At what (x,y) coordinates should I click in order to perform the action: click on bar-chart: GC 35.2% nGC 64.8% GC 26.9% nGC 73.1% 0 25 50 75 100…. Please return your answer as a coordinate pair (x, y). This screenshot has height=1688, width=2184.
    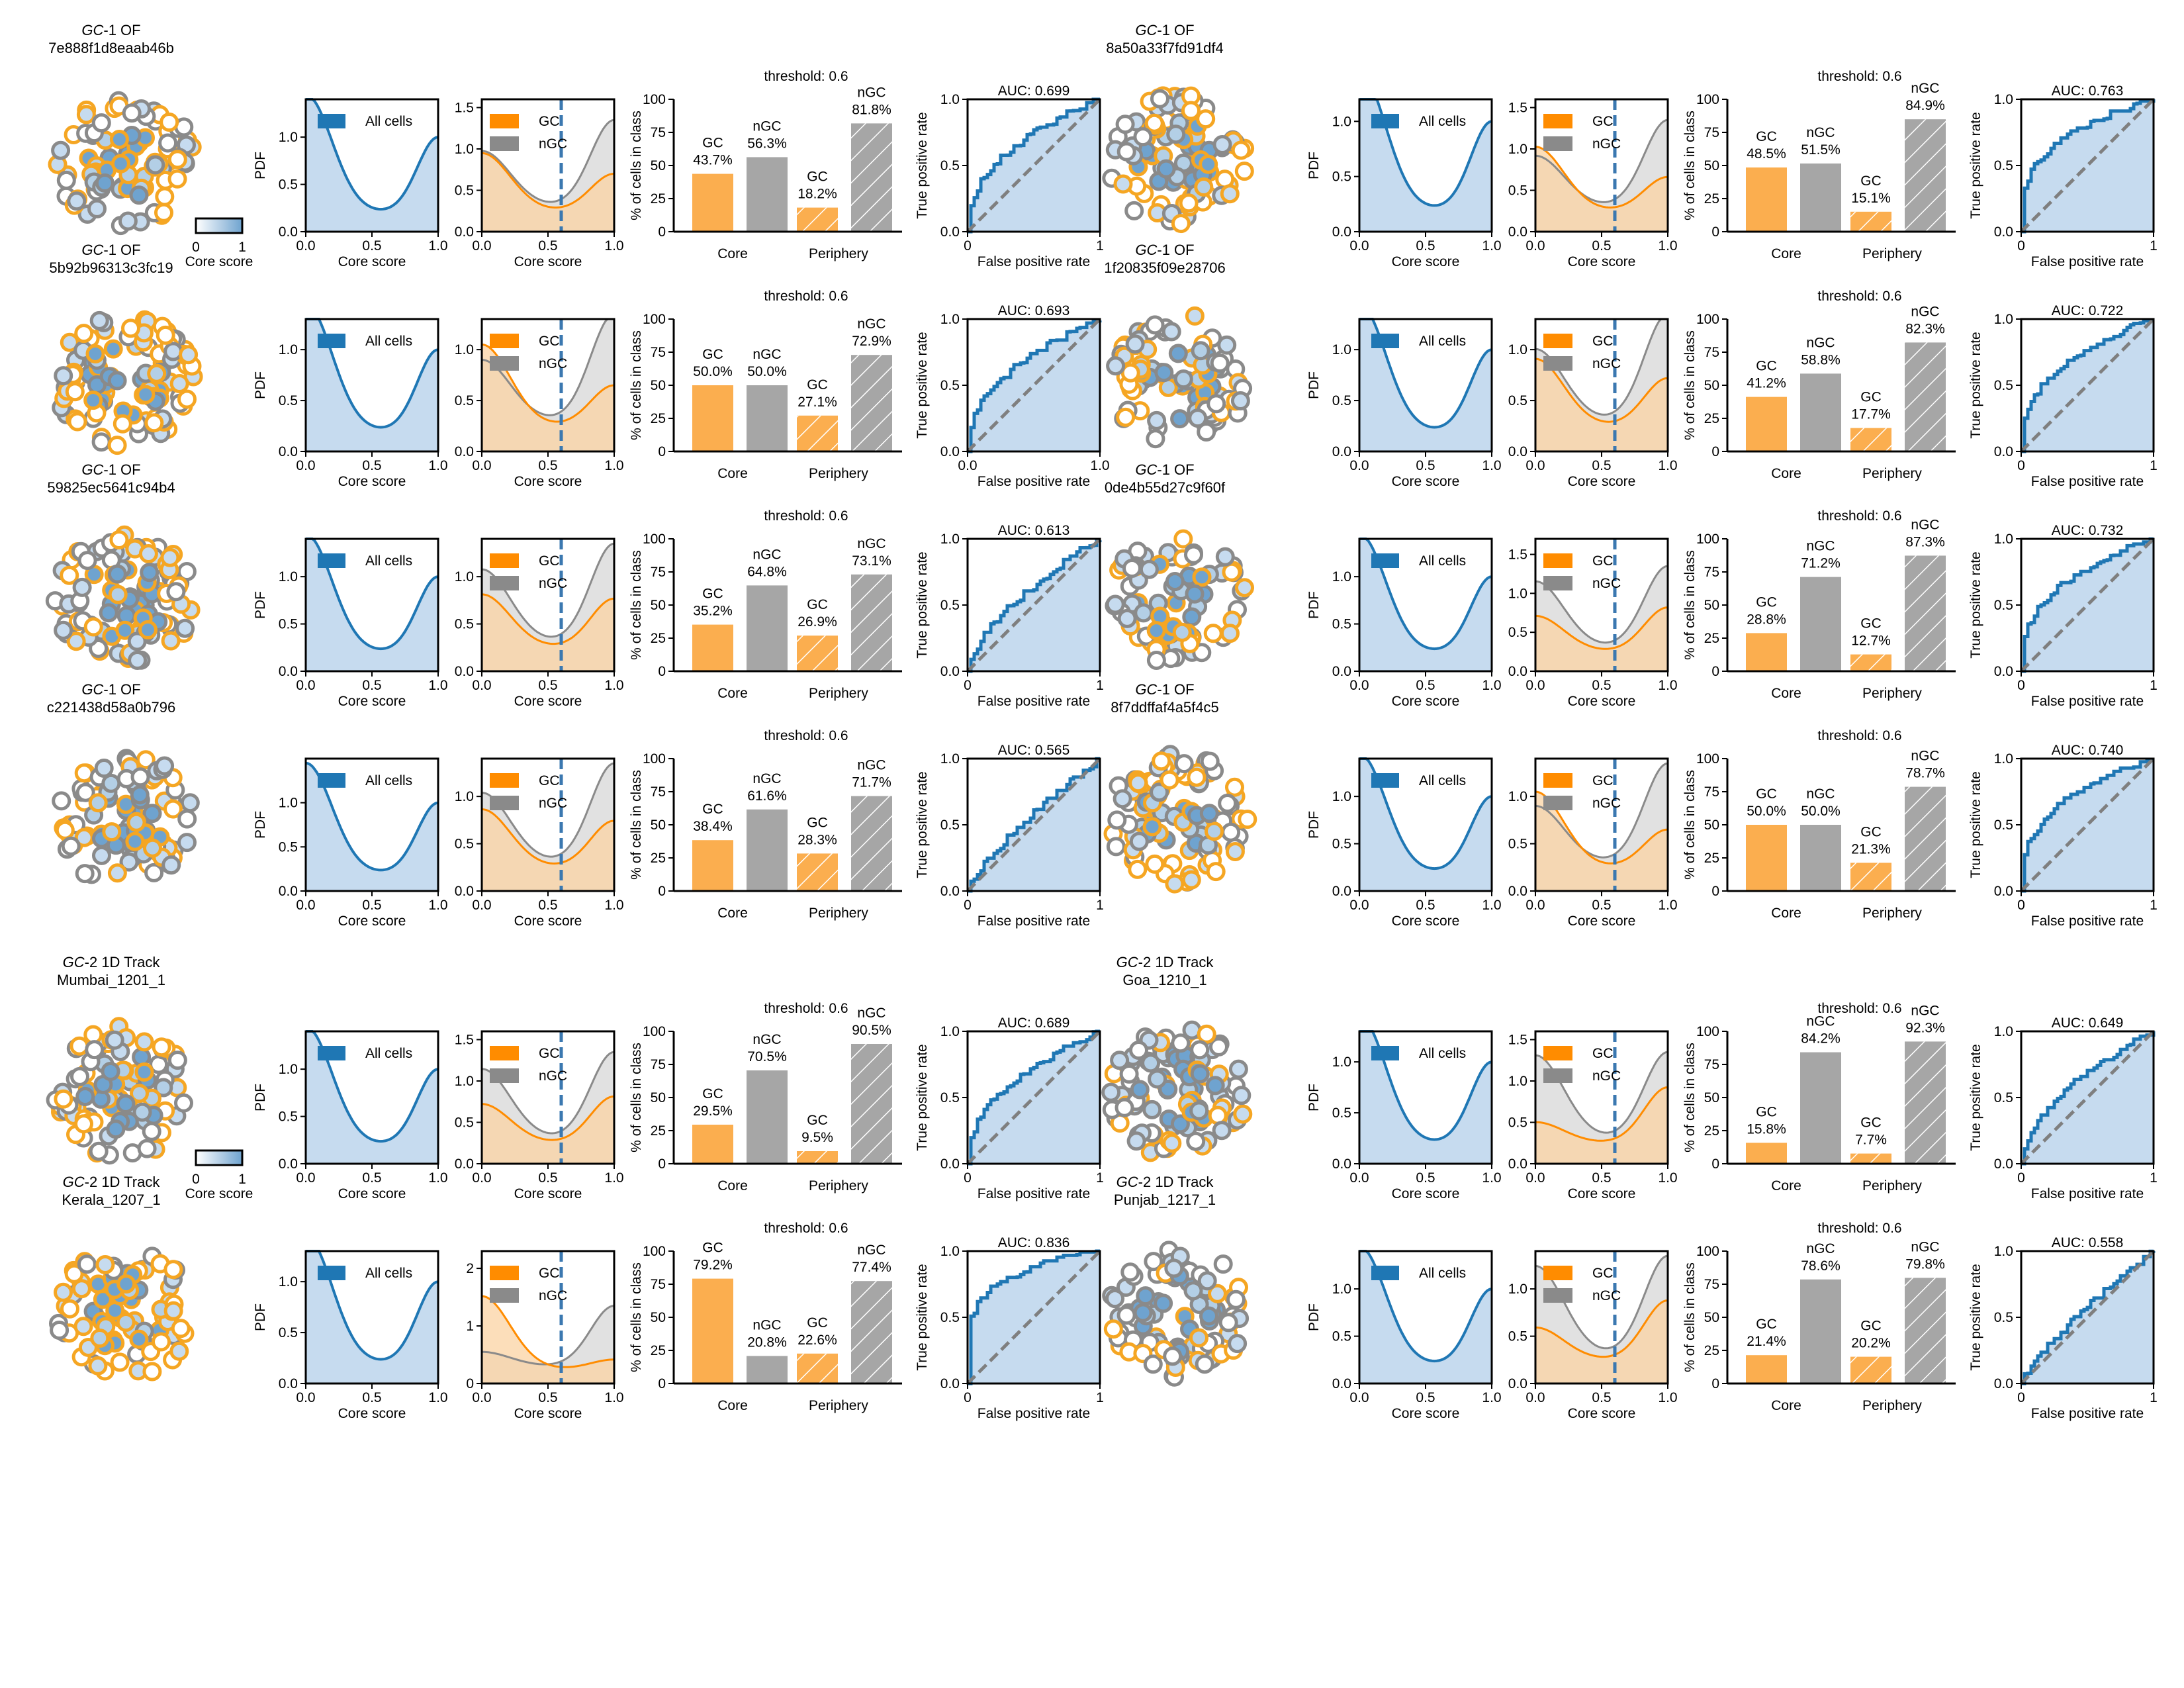
    Looking at the image, I should click on (765, 604).